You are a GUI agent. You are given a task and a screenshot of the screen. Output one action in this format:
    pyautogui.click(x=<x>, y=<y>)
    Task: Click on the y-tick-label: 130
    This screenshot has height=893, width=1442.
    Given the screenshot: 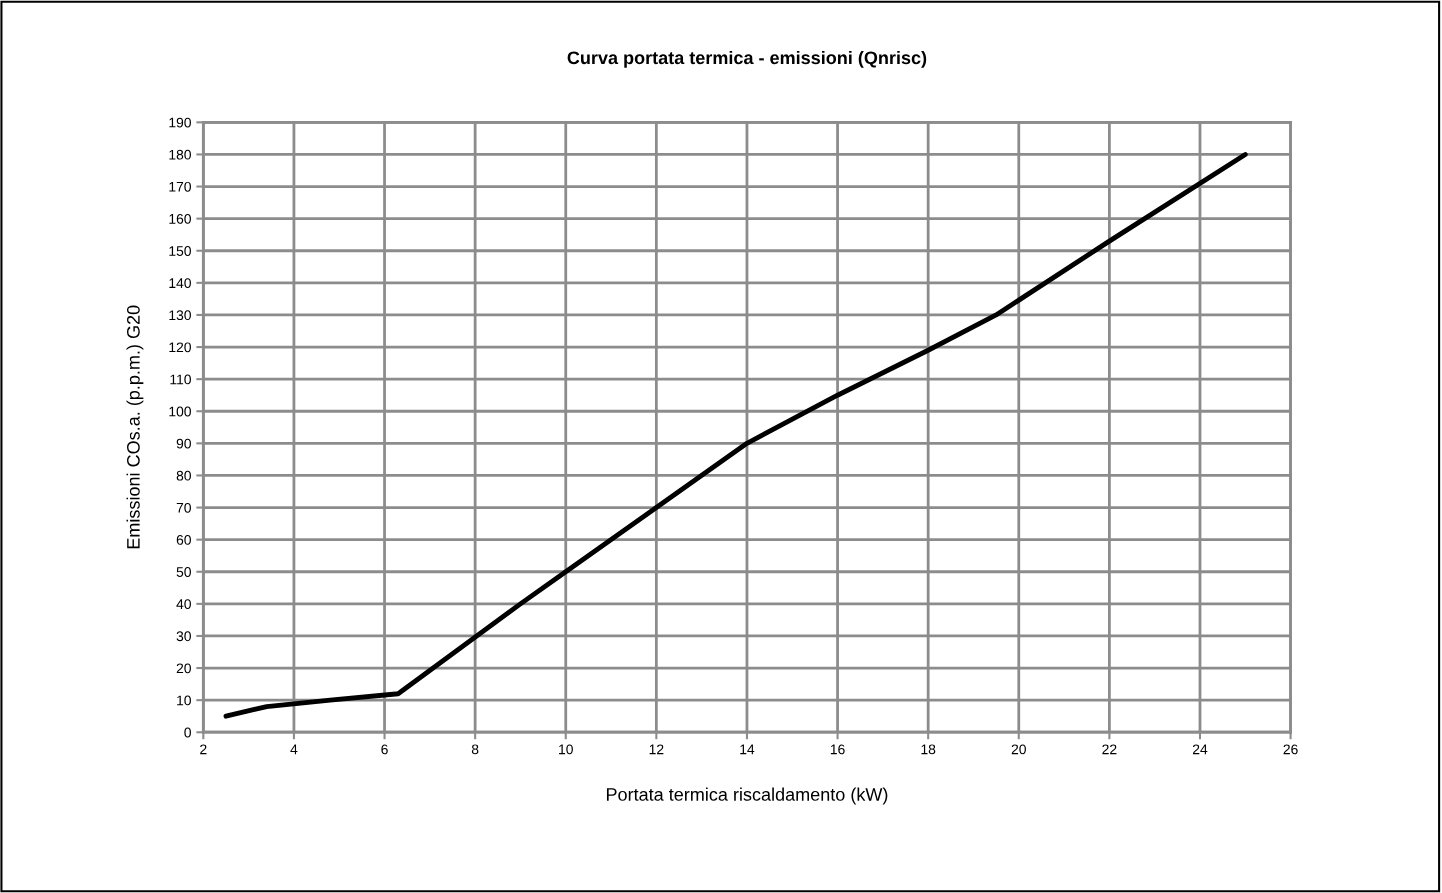 What is the action you would take?
    pyautogui.click(x=180, y=315)
    